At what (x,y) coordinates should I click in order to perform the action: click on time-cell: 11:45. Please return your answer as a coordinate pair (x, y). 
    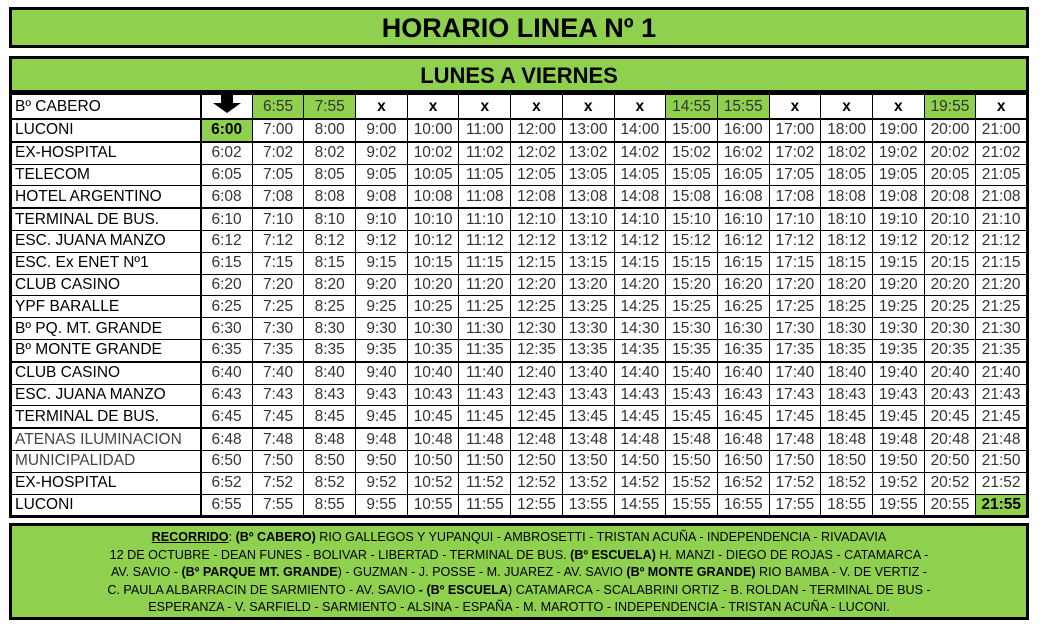
    Looking at the image, I should click on (485, 417).